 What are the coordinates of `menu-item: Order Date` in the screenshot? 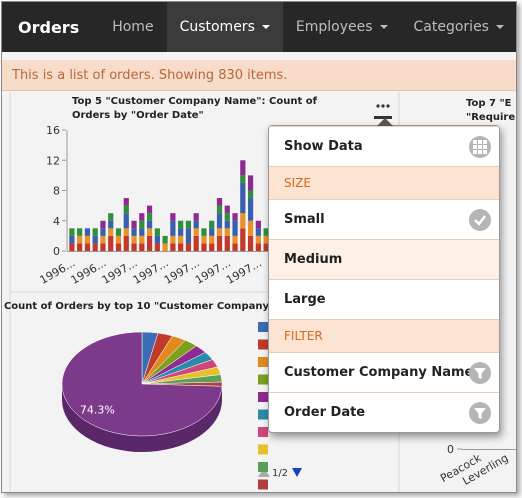 It's located at (384, 412).